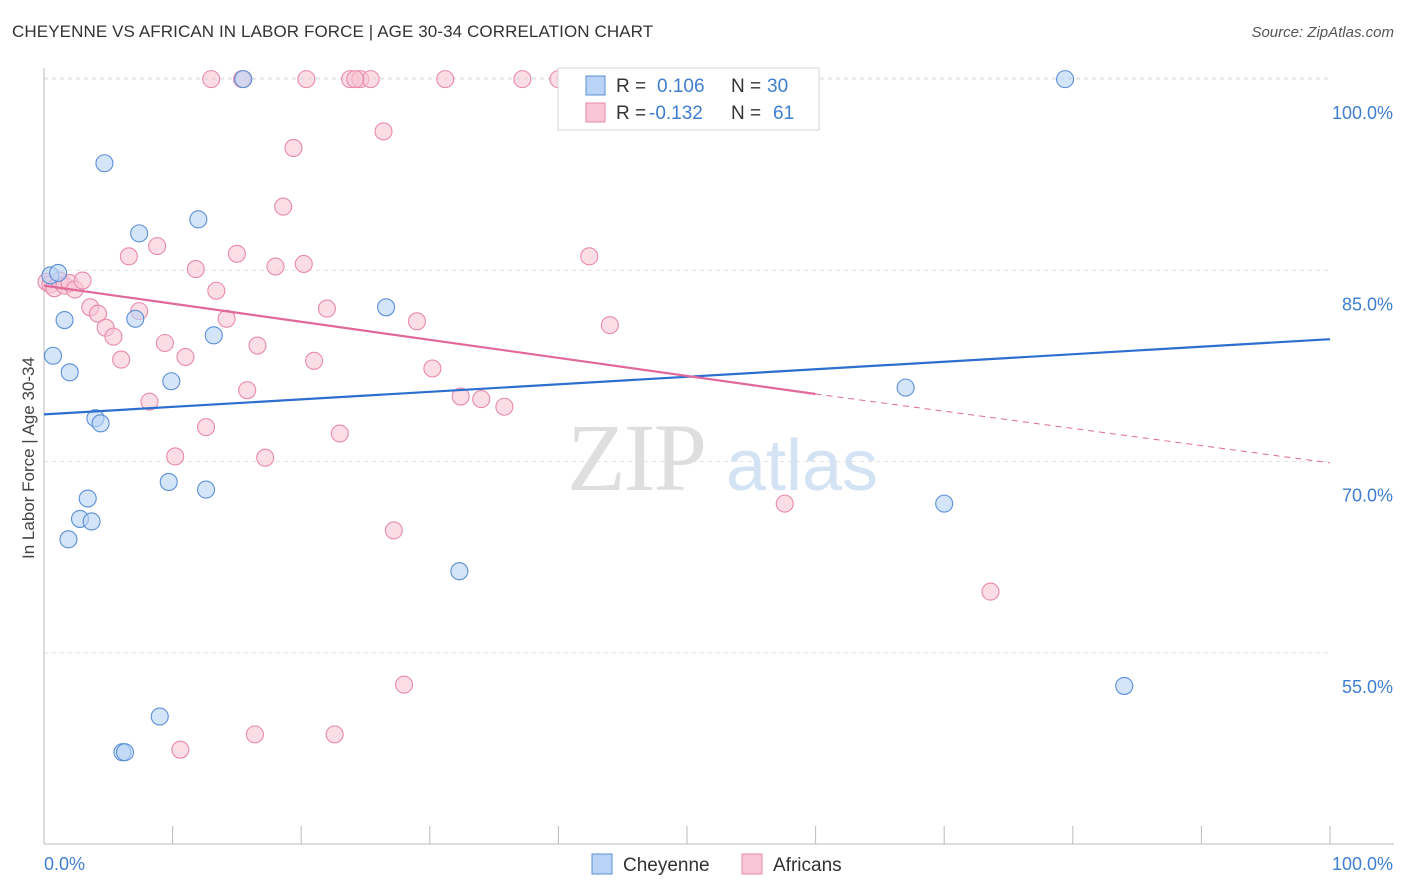  What do you see at coordinates (429, 340) in the screenshot?
I see `africans-trendline` at bounding box center [429, 340].